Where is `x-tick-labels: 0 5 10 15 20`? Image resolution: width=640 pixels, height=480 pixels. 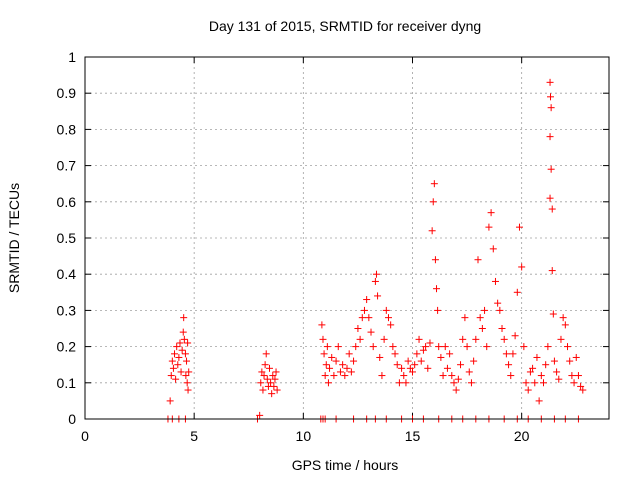
x-tick-labels: 0 5 10 15 20 is located at coordinates (305, 436).